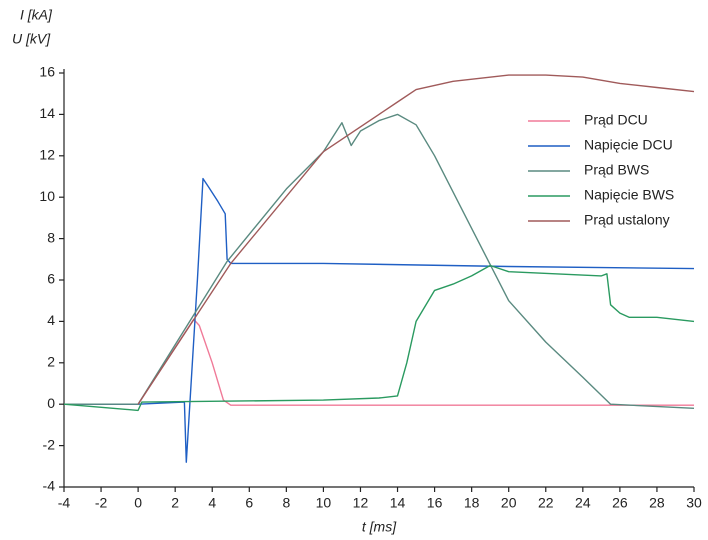  I want to click on y-tick-label: 10, so click(47, 196).